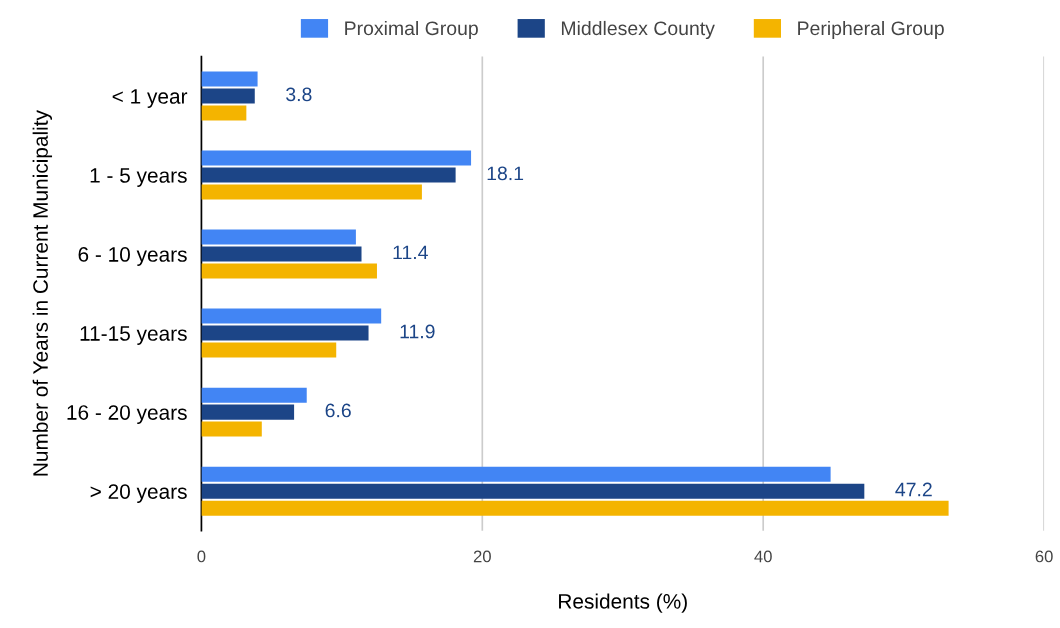 Image resolution: width=1060 pixels, height=628 pixels. Describe the element at coordinates (623, 603) in the screenshot. I see `x-axis-title: Residents (%)` at that location.